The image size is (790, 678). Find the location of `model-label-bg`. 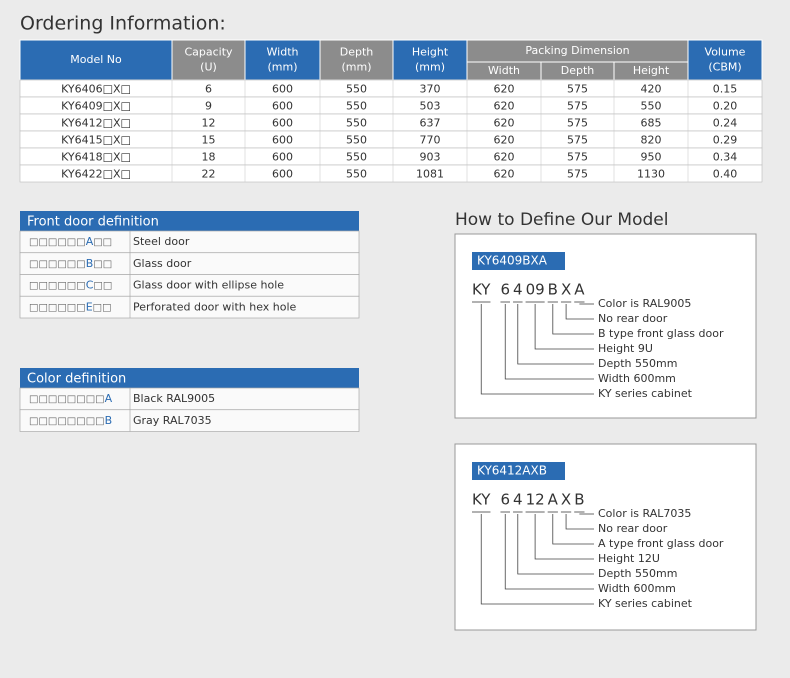

model-label-bg is located at coordinates (518, 471).